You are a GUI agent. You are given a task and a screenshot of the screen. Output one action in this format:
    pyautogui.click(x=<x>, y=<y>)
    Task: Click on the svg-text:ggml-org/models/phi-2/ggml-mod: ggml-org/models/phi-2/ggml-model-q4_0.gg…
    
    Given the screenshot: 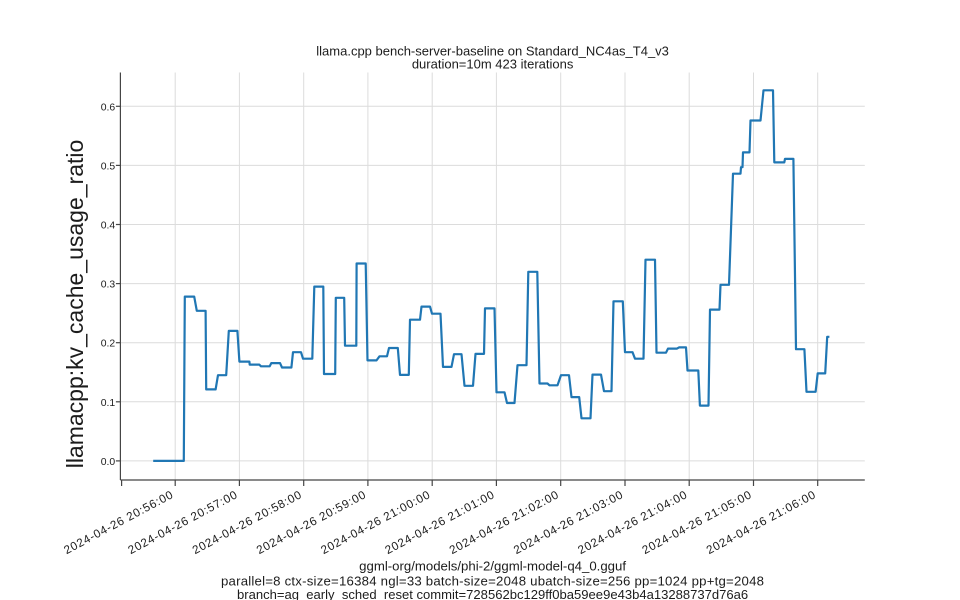 What is the action you would take?
    pyautogui.click(x=492, y=565)
    